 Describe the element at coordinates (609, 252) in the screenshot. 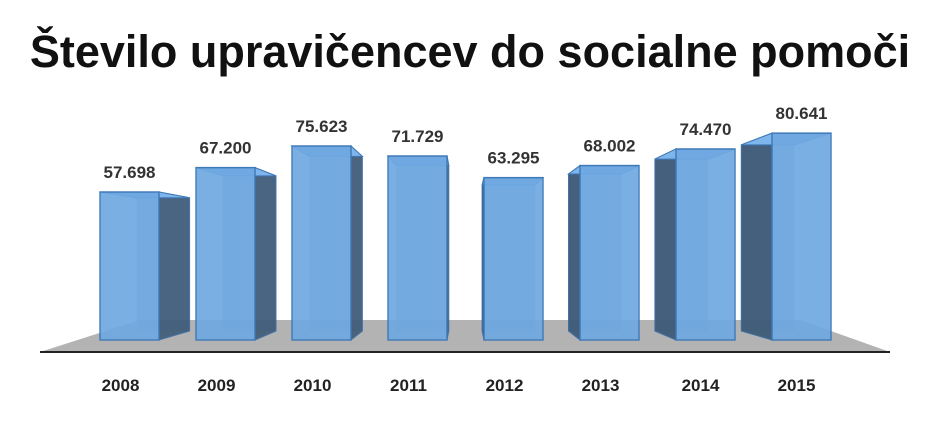

I see `bar-2013` at that location.